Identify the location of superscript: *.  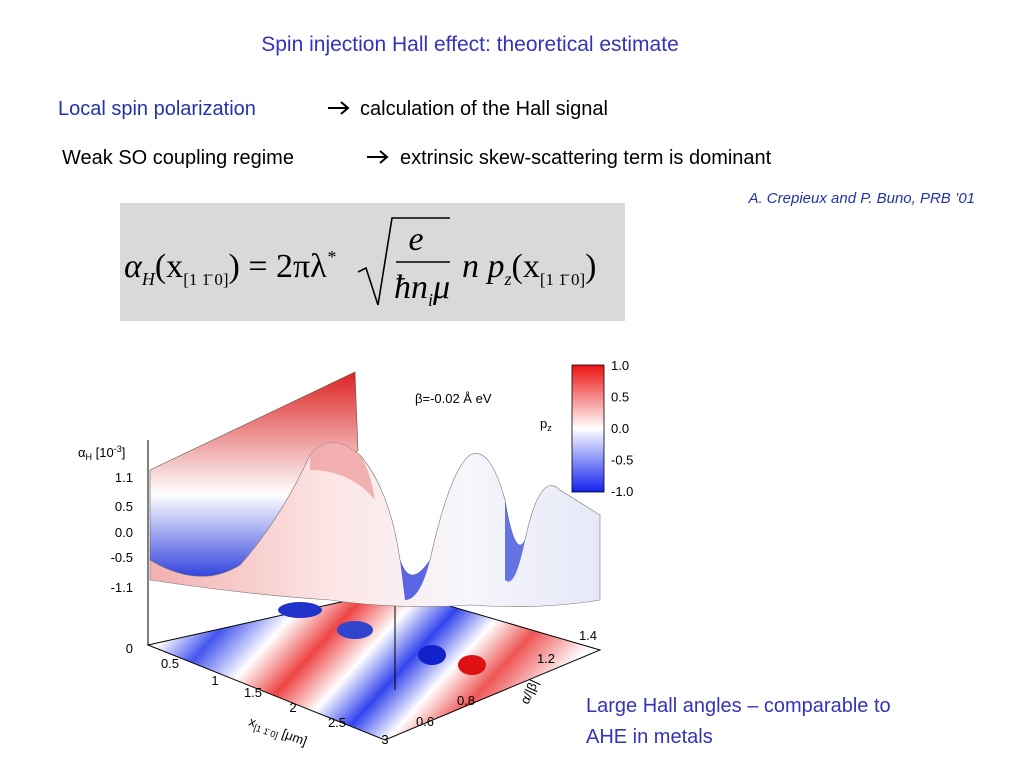
(331, 257).